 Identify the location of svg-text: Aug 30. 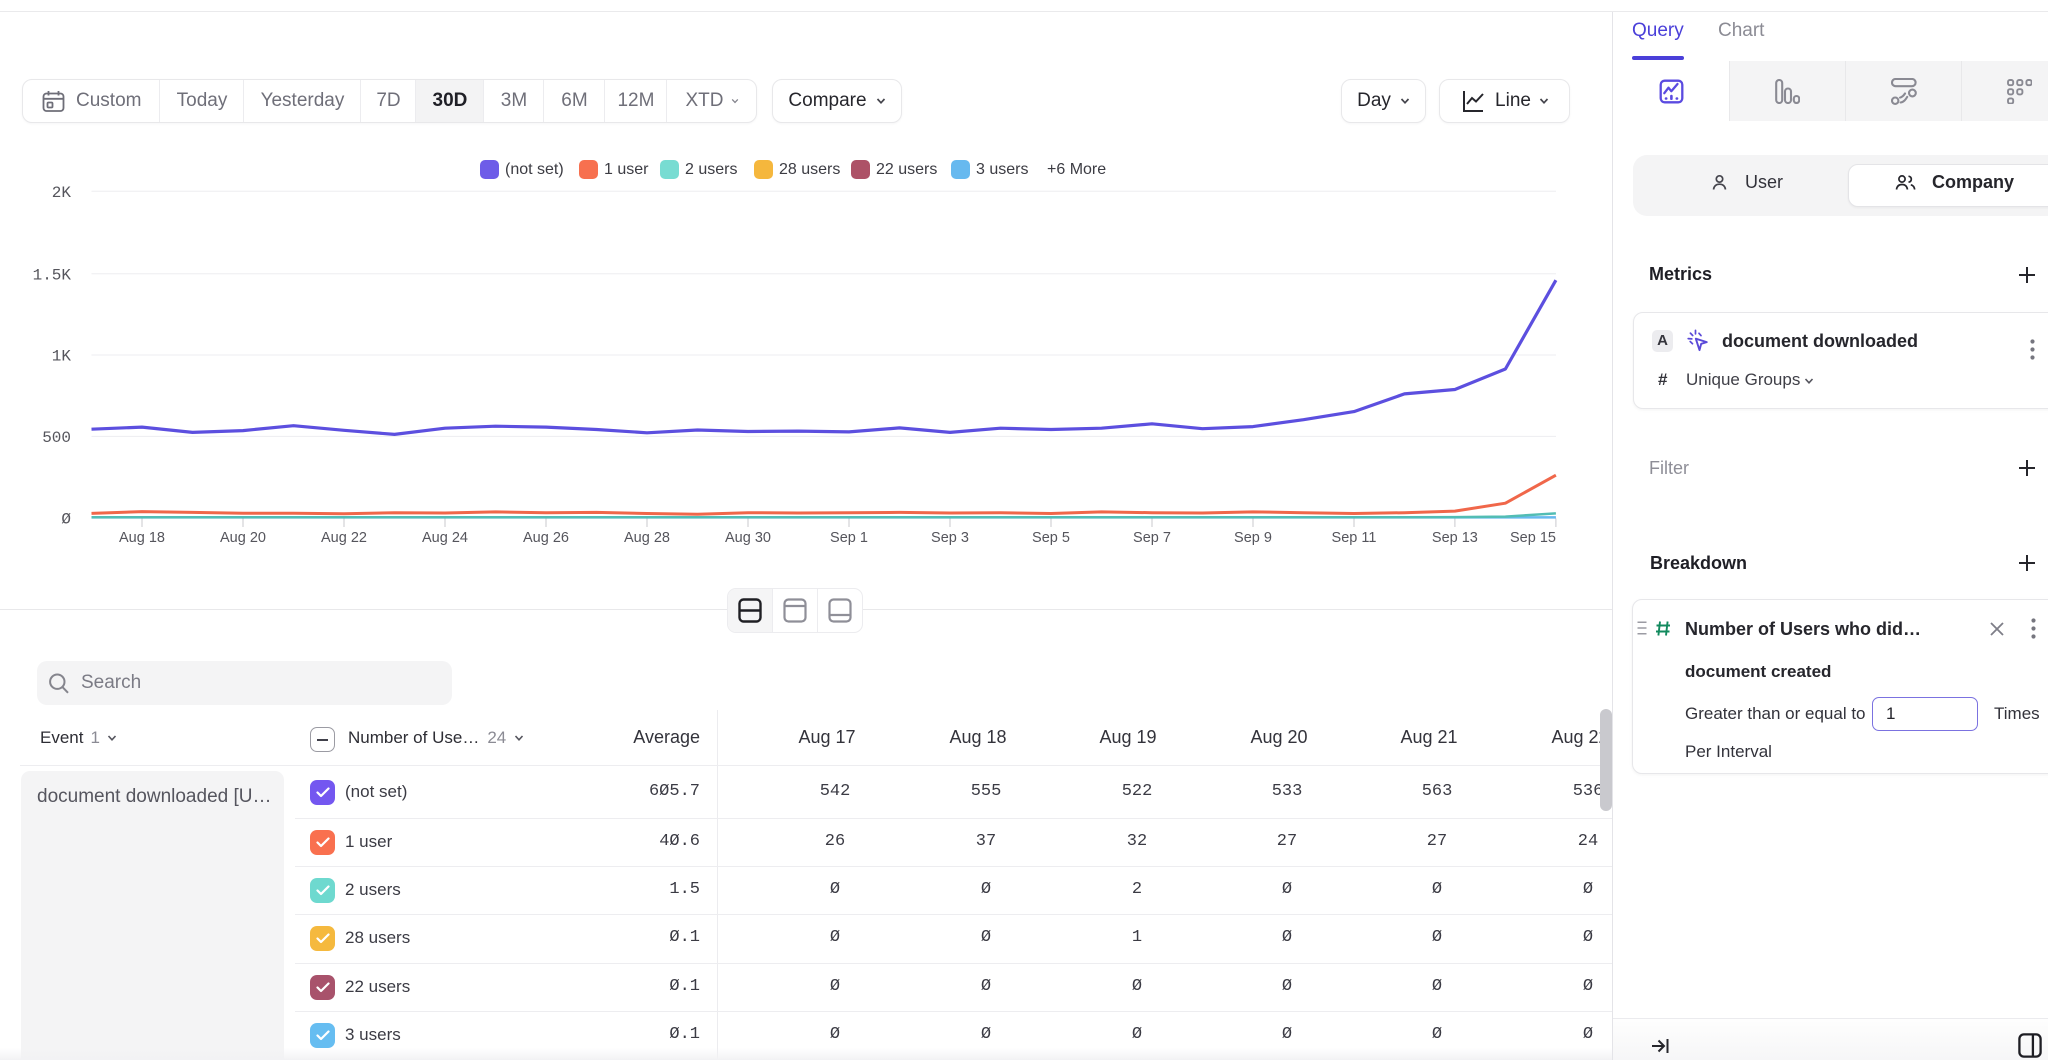
(748, 538).